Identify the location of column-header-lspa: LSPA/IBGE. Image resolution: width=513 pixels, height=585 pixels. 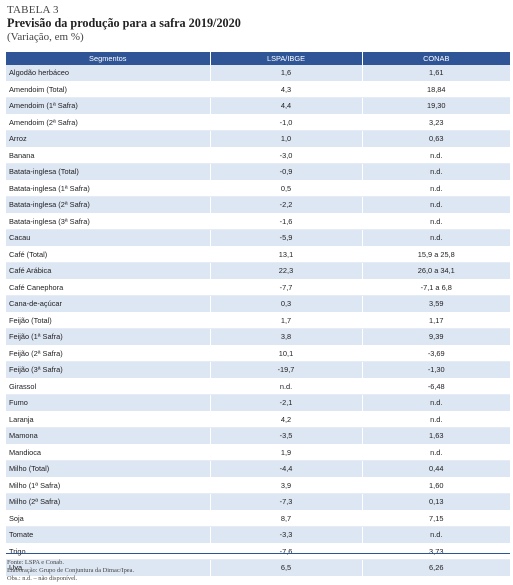
(286, 58).